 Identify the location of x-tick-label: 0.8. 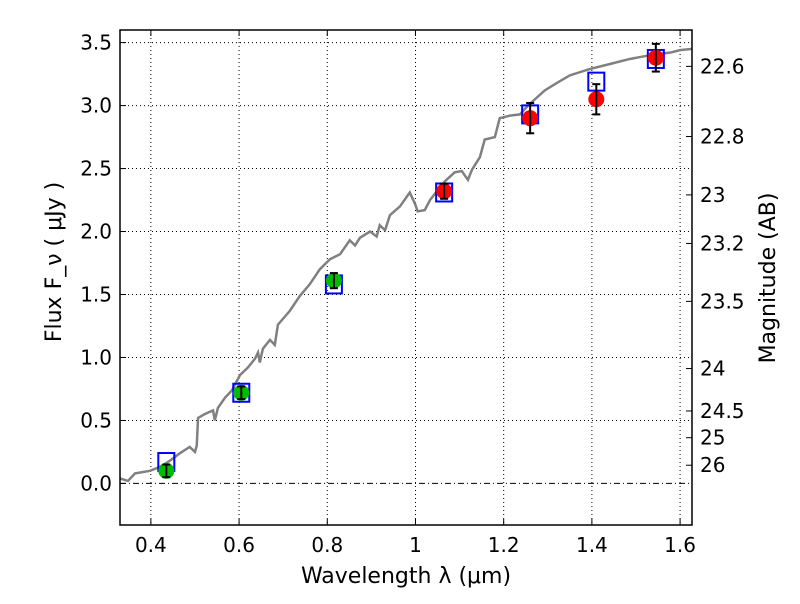
(327, 545).